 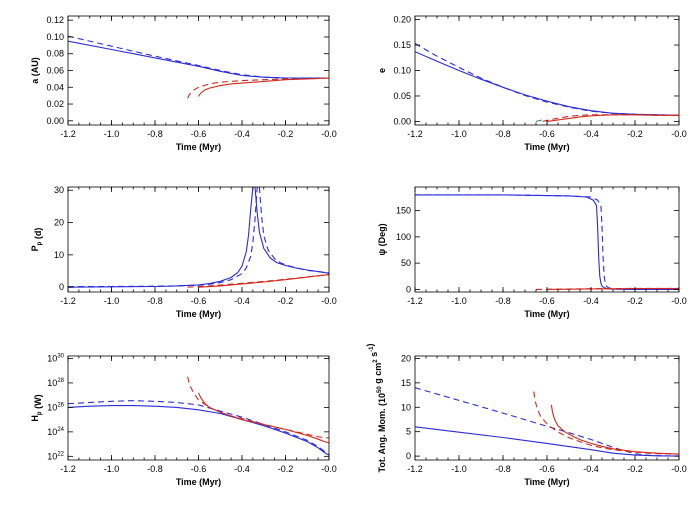 I want to click on y-axis-title: ψ (Deg), so click(x=382, y=239).